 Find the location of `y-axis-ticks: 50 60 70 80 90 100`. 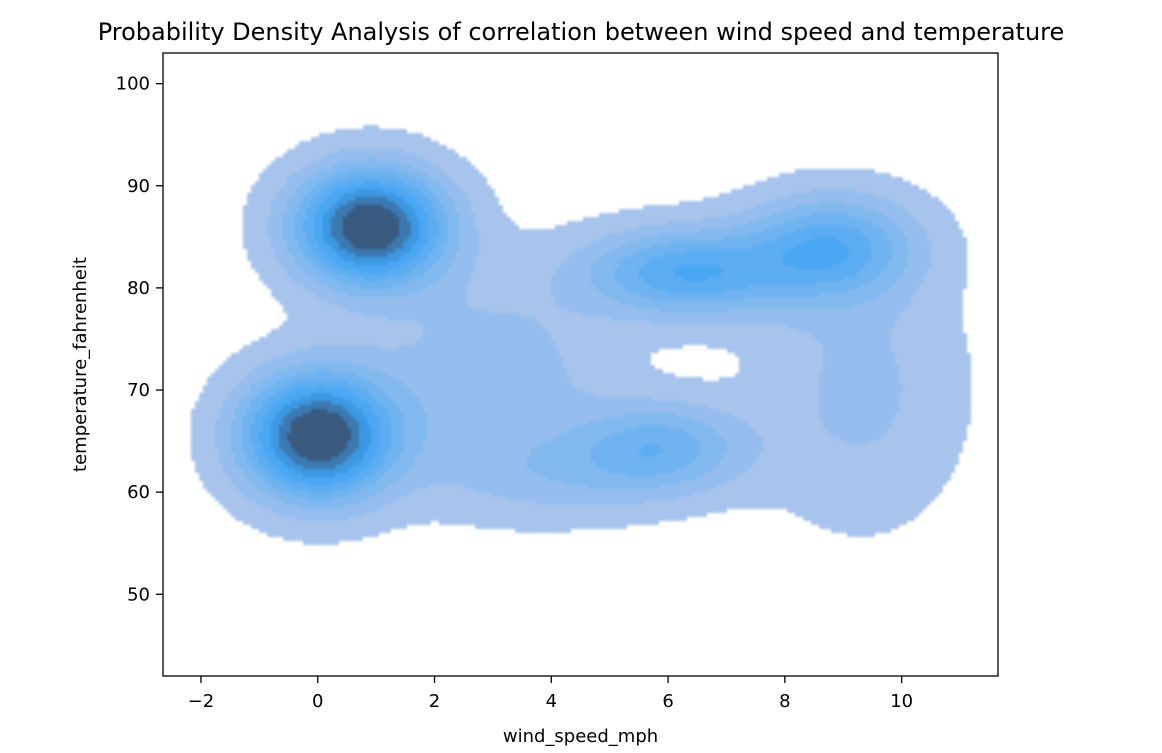

y-axis-ticks: 50 60 70 80 90 100 is located at coordinates (139, 339).